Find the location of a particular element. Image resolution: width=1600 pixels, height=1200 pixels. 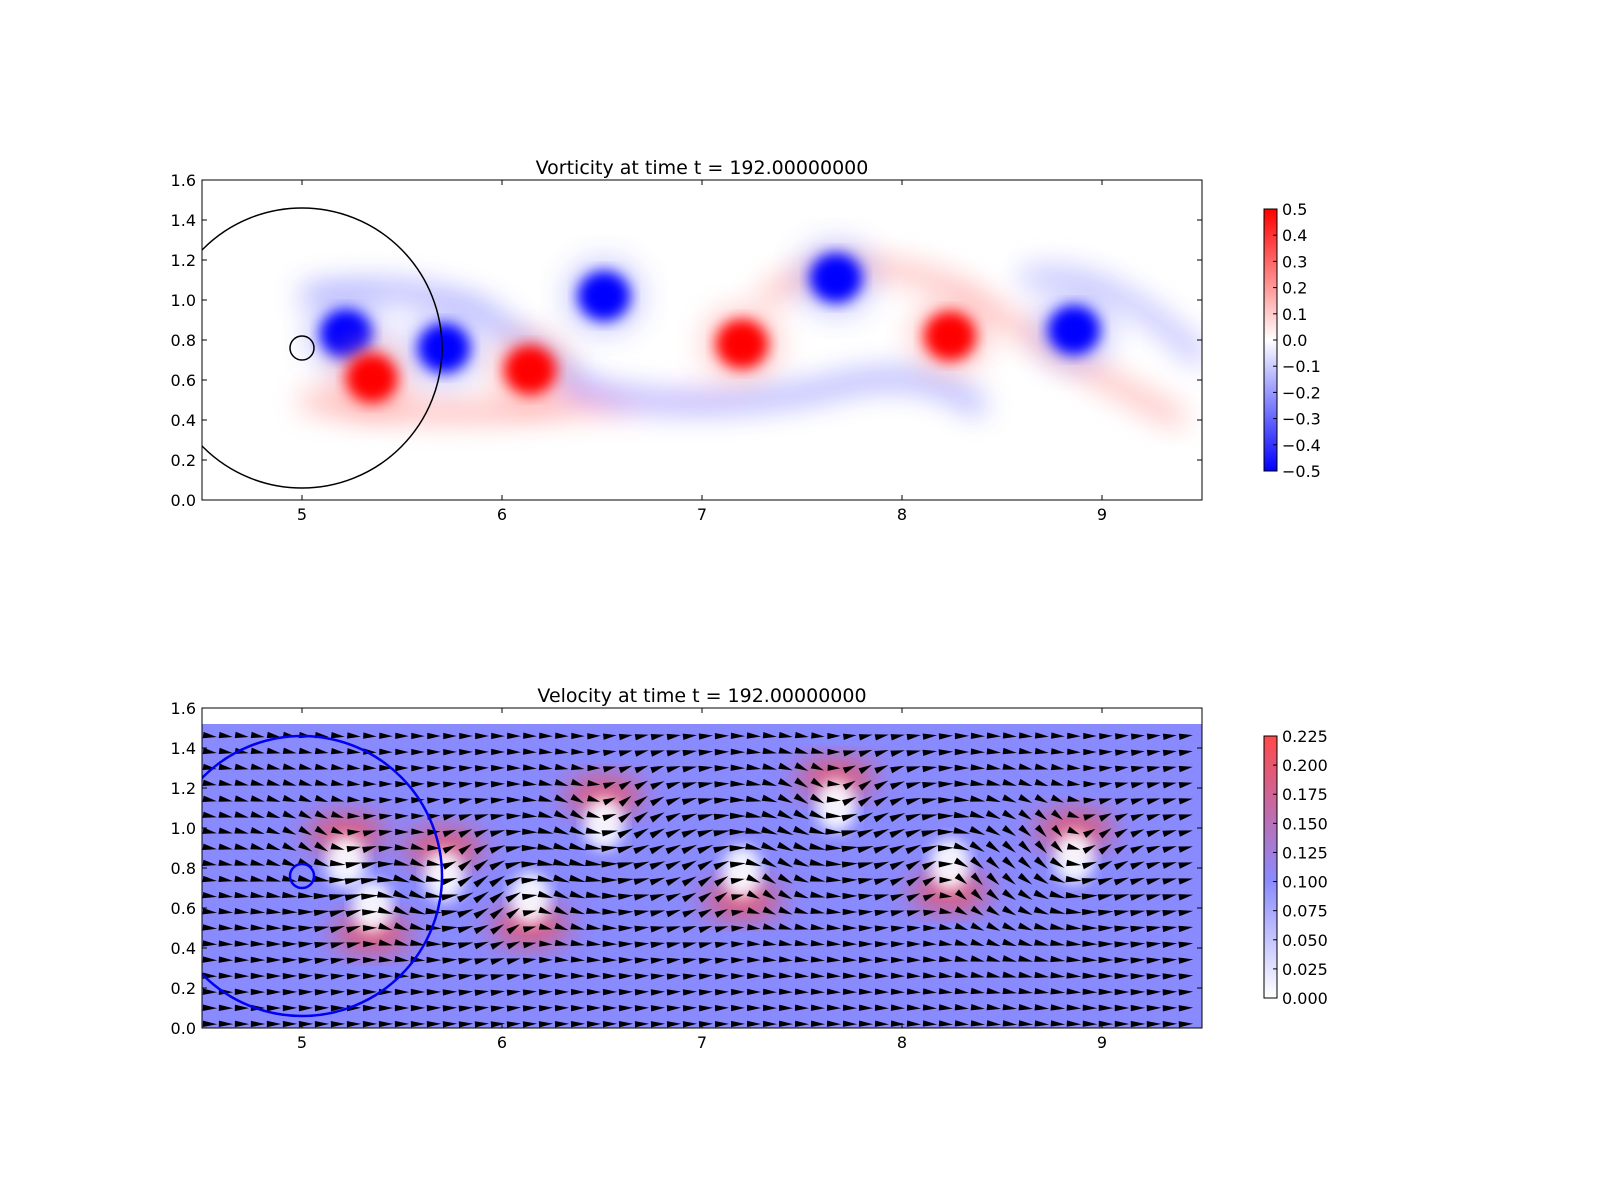

velocity-cbar-tick-label: 0.050 is located at coordinates (1305, 940).